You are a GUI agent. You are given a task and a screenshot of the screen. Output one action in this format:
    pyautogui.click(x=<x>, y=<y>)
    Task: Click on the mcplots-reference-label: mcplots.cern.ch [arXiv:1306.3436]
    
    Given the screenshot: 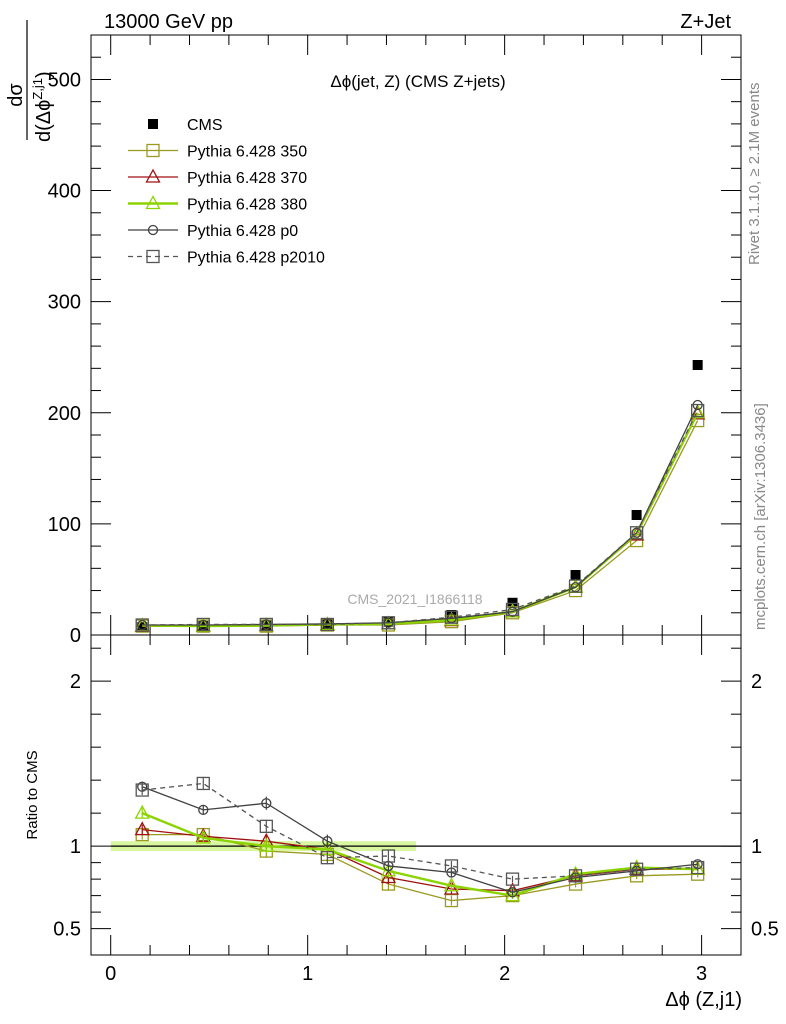 What is the action you would take?
    pyautogui.click(x=760, y=516)
    